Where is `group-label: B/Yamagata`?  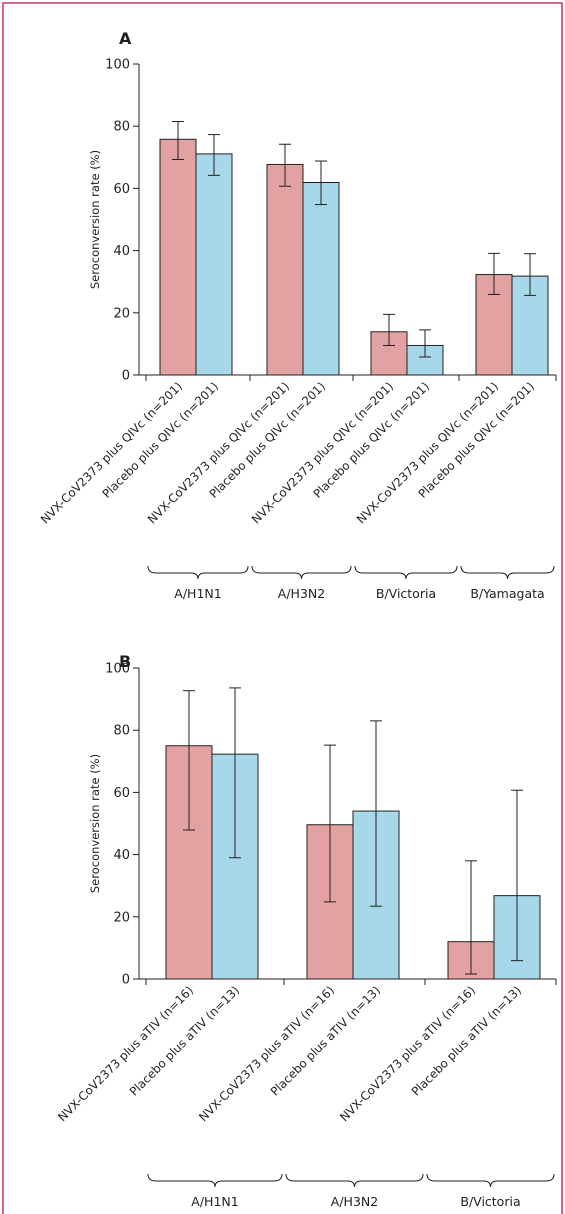
group-label: B/Yamagata is located at coordinates (507, 593).